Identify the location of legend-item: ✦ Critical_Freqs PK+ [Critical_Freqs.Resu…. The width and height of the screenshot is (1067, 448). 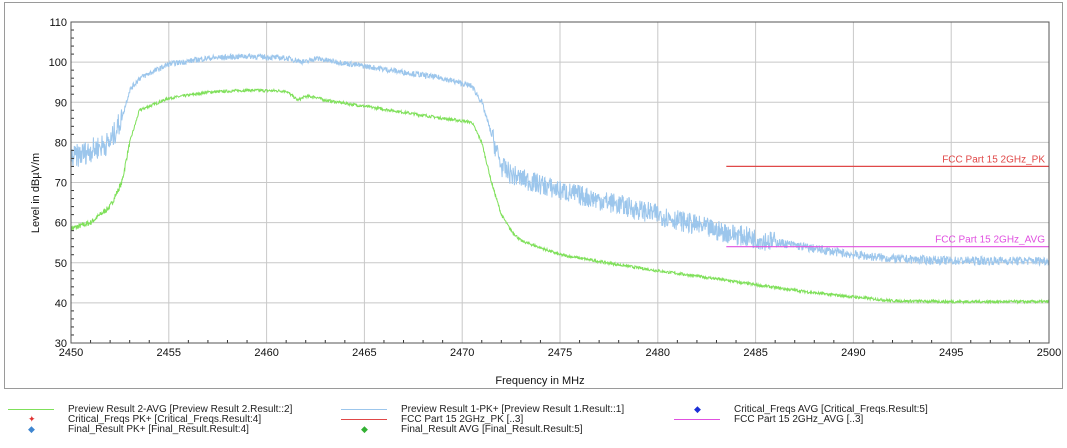
(134, 420).